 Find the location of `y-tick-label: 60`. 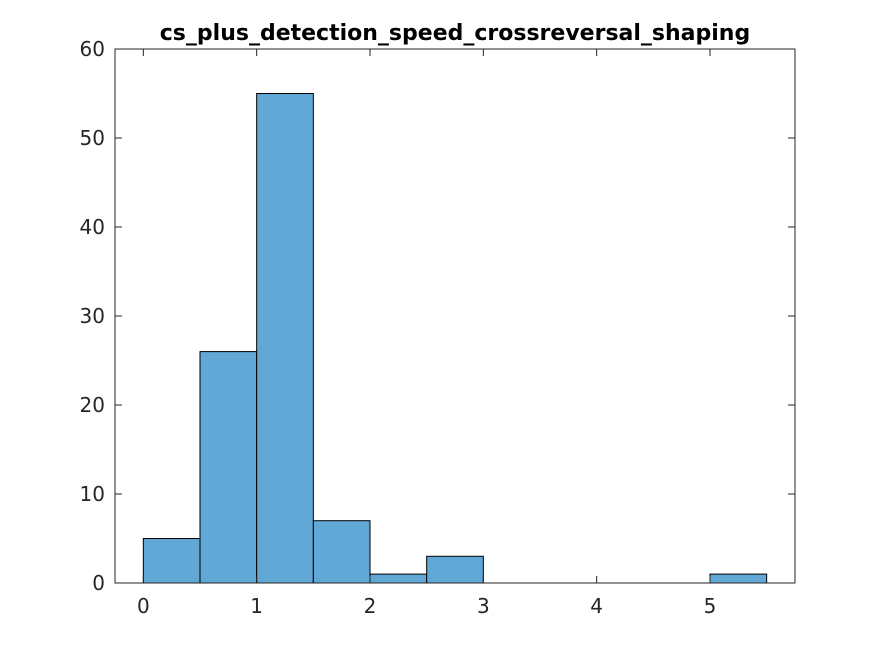

y-tick-label: 60 is located at coordinates (92, 49).